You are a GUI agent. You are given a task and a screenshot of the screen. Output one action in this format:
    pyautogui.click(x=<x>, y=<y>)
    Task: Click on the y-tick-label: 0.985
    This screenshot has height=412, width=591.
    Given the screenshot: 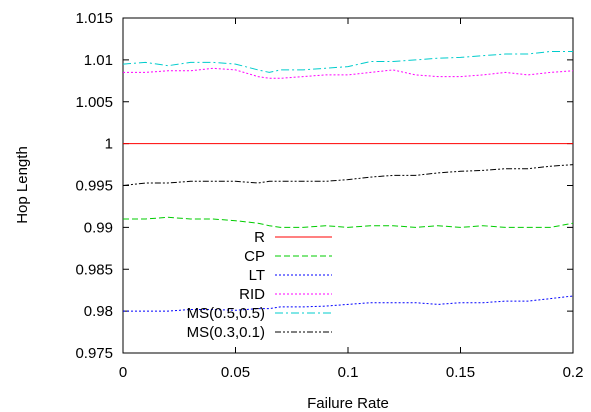 What is the action you would take?
    pyautogui.click(x=94, y=269)
    